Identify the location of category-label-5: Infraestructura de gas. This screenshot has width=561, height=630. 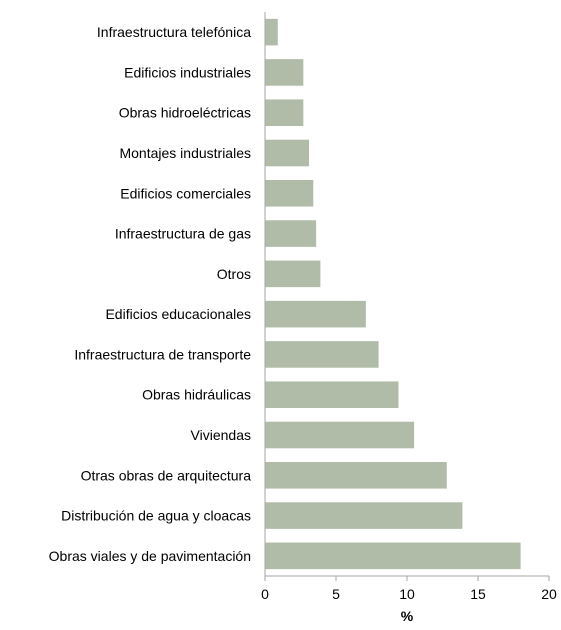
(183, 234).